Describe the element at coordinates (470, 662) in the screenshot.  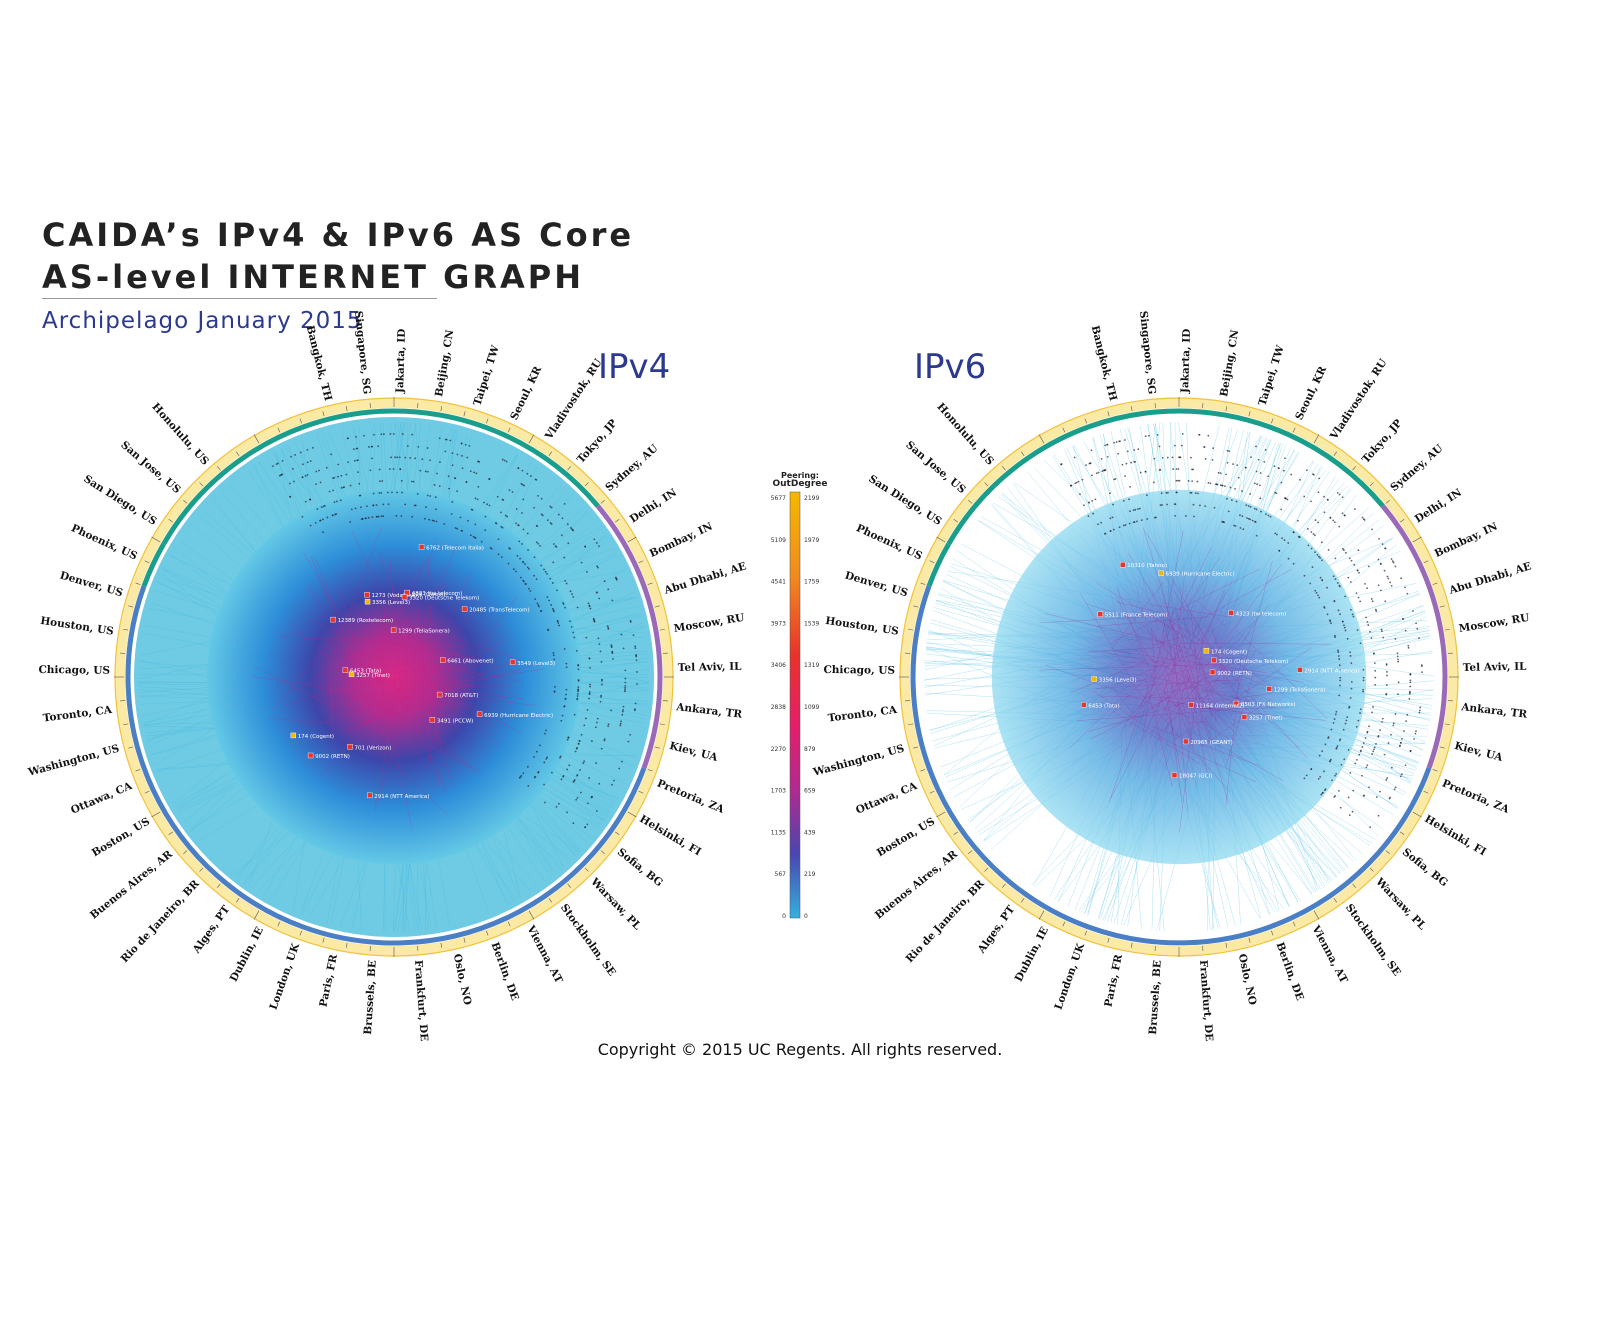
I see `as-label: 6461 (Abovenet)` at that location.